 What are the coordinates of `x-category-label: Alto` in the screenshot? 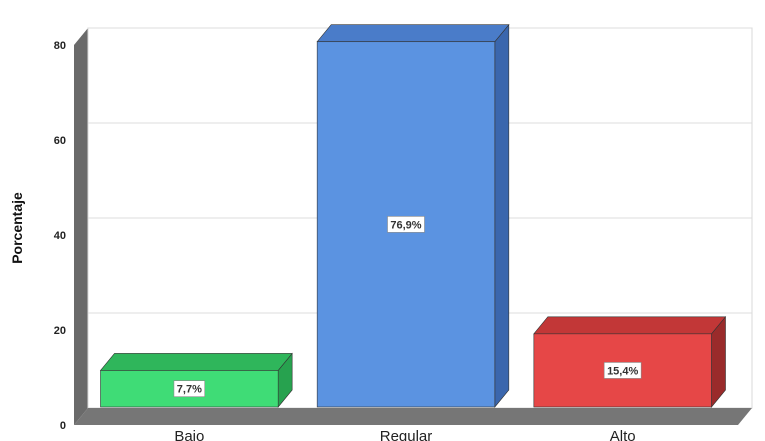 It's located at (623, 434).